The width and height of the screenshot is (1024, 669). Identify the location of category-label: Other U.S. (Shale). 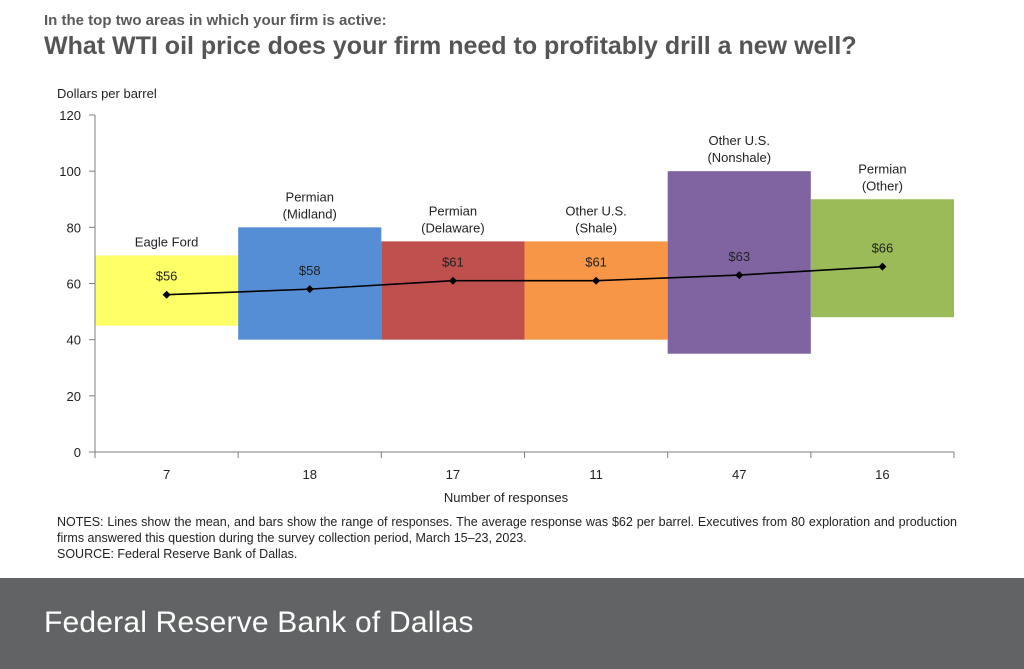
(595, 219).